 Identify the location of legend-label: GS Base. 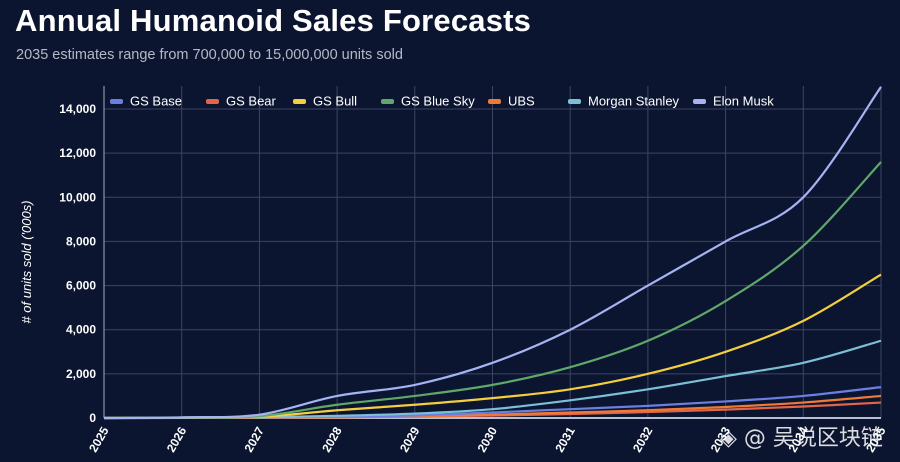
(156, 101).